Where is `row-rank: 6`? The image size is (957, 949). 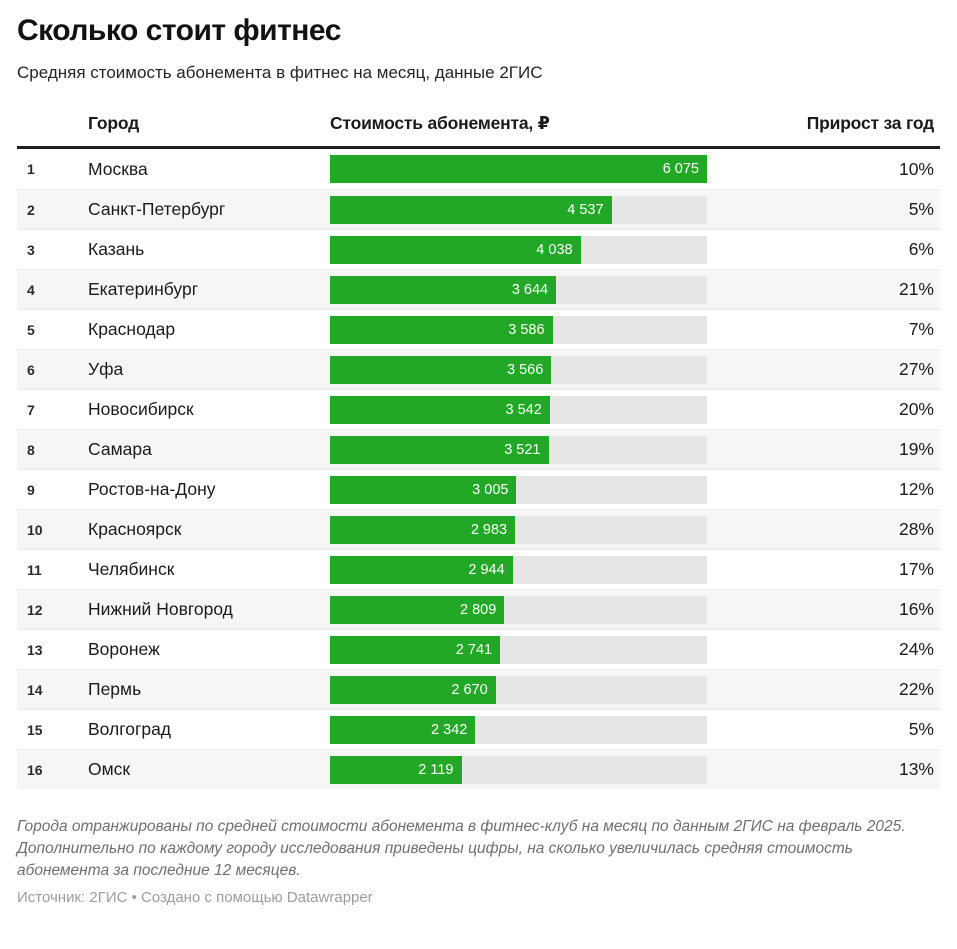 row-rank: 6 is located at coordinates (31, 369).